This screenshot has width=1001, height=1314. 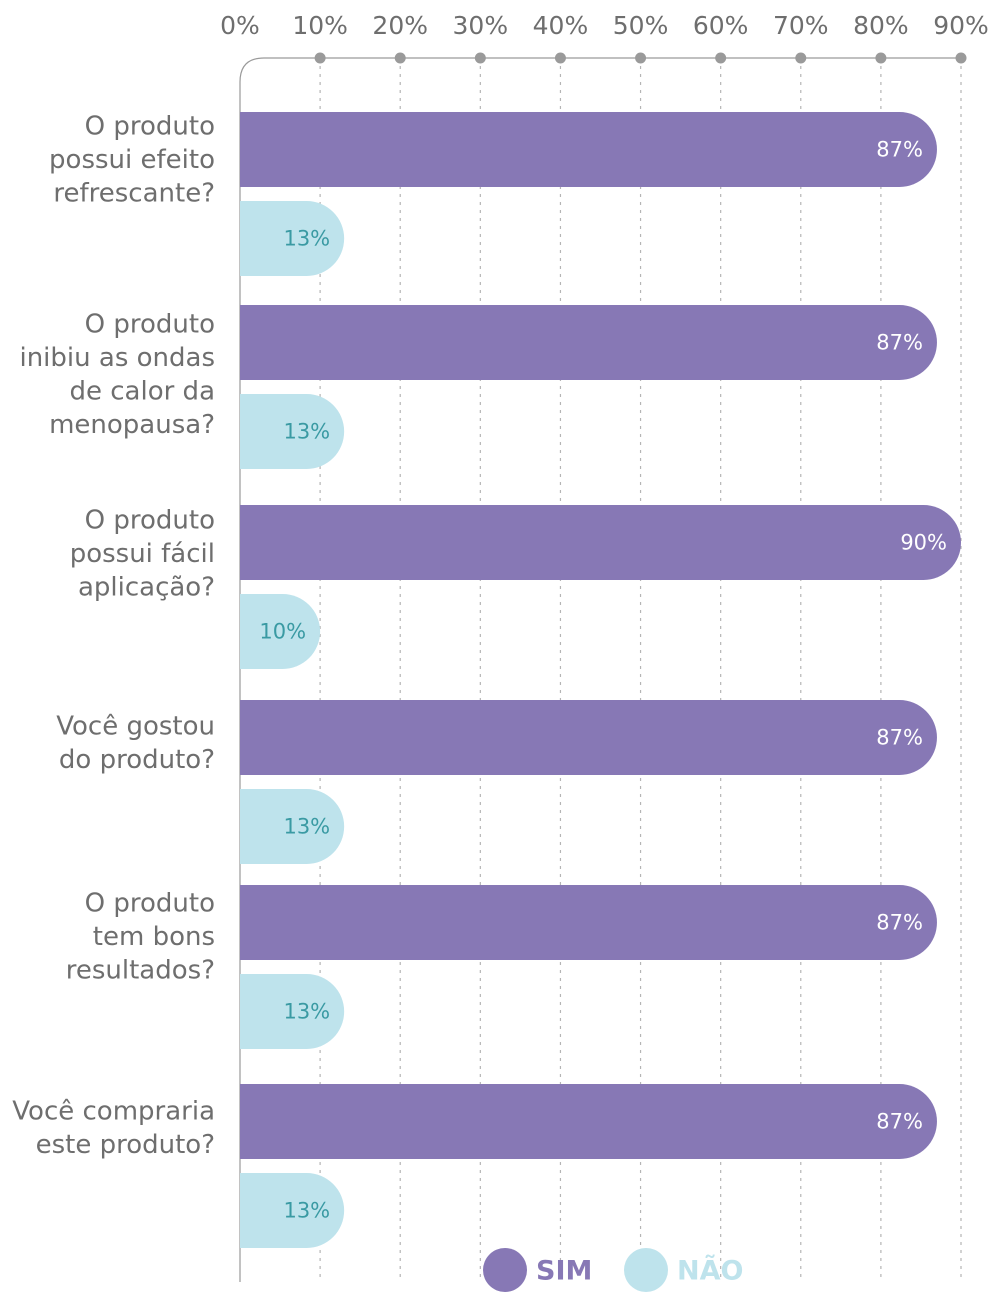 I want to click on x-tick-label: 90%, so click(x=961, y=25).